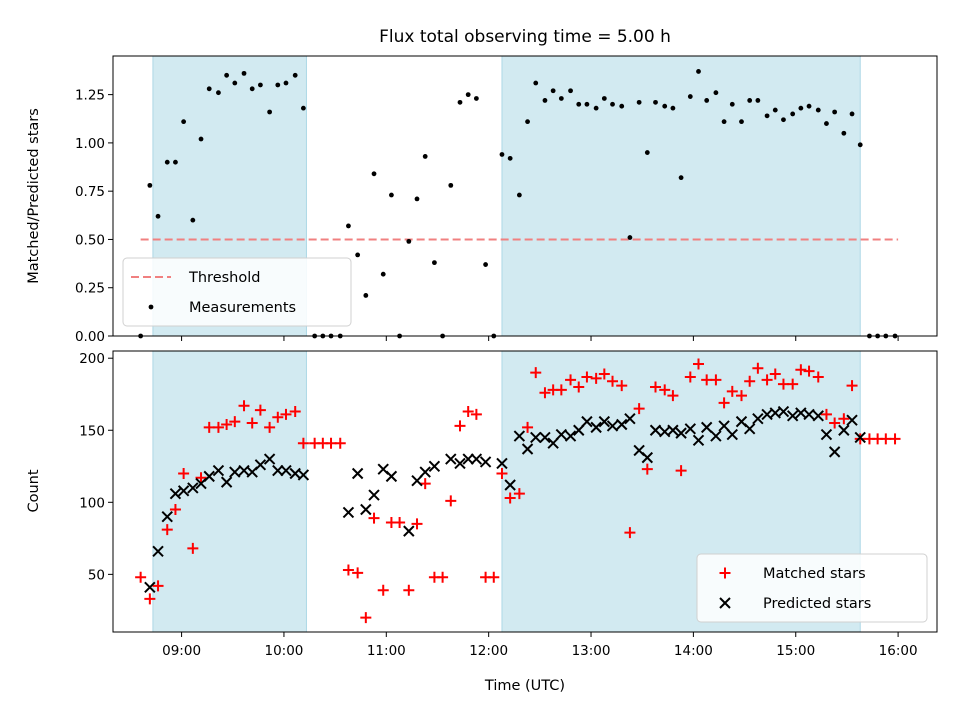  I want to click on legend-label: Predicted stars, so click(817, 604).